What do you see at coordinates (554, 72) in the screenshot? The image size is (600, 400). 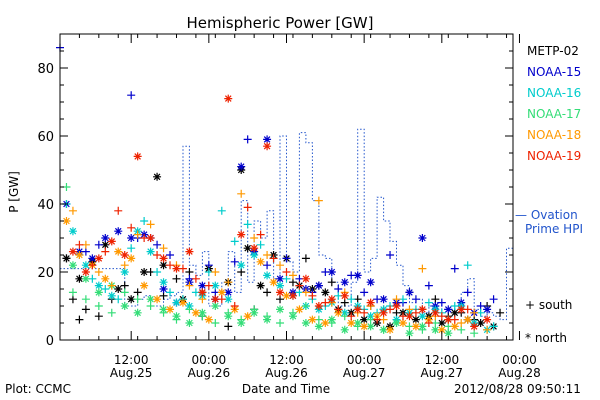 I see `legend-item-noaa-15: NOAA-15` at bounding box center [554, 72].